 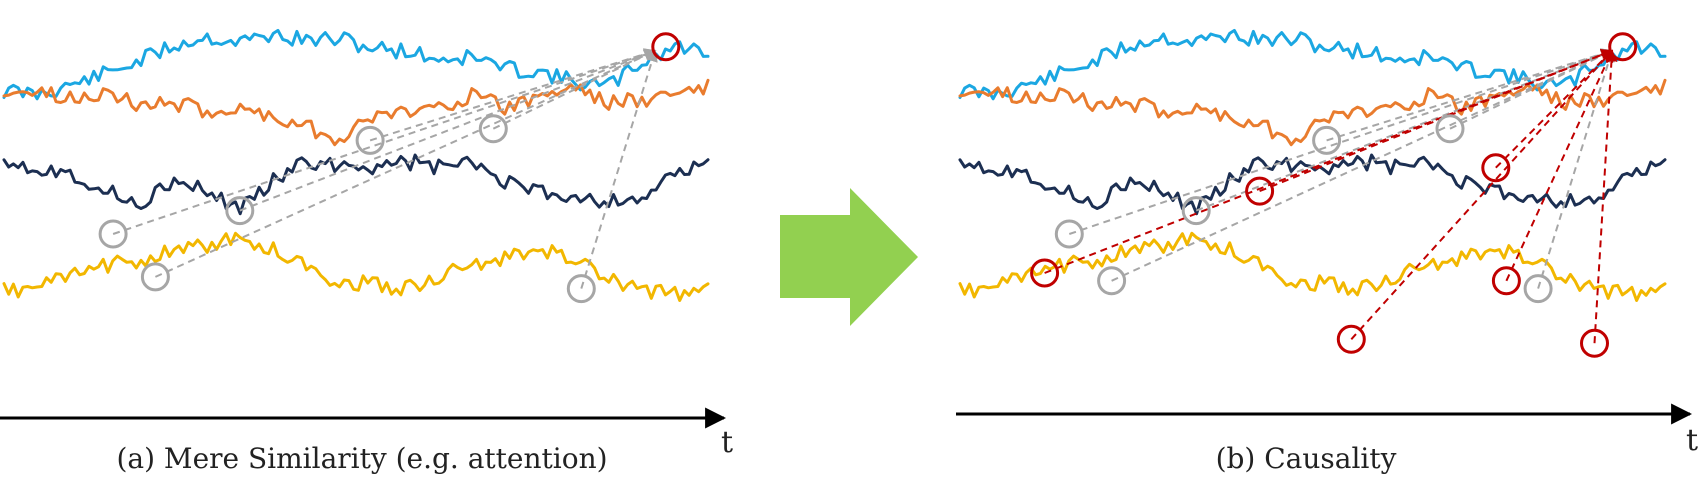 I want to click on panel-b-caption: (b) Causality, so click(x=1306, y=458).